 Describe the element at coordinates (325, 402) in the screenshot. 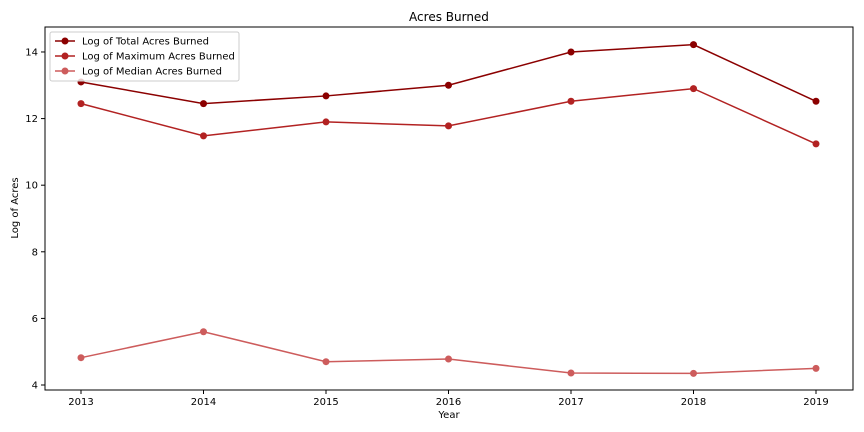

I see `x-tick-label: 2015` at that location.